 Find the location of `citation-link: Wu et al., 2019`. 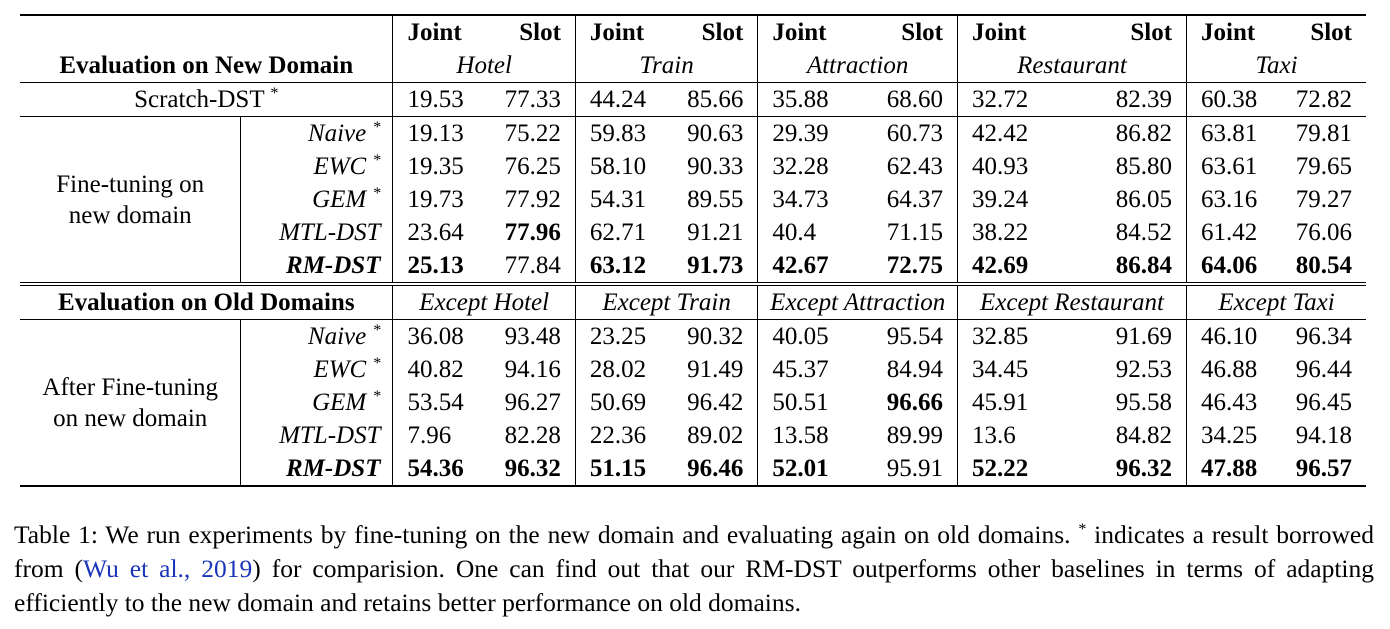

citation-link: Wu et al., 2019 is located at coordinates (168, 568).